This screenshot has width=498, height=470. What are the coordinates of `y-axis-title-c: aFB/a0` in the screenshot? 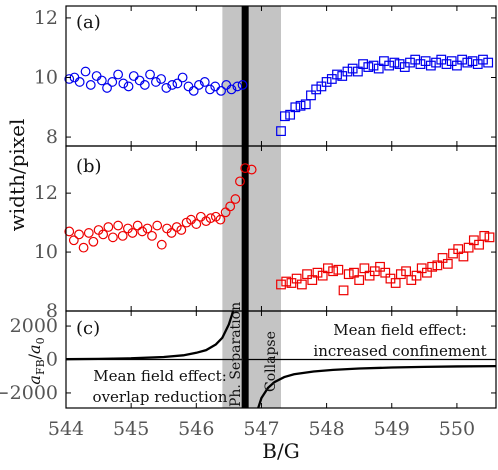 It's located at (36, 360).